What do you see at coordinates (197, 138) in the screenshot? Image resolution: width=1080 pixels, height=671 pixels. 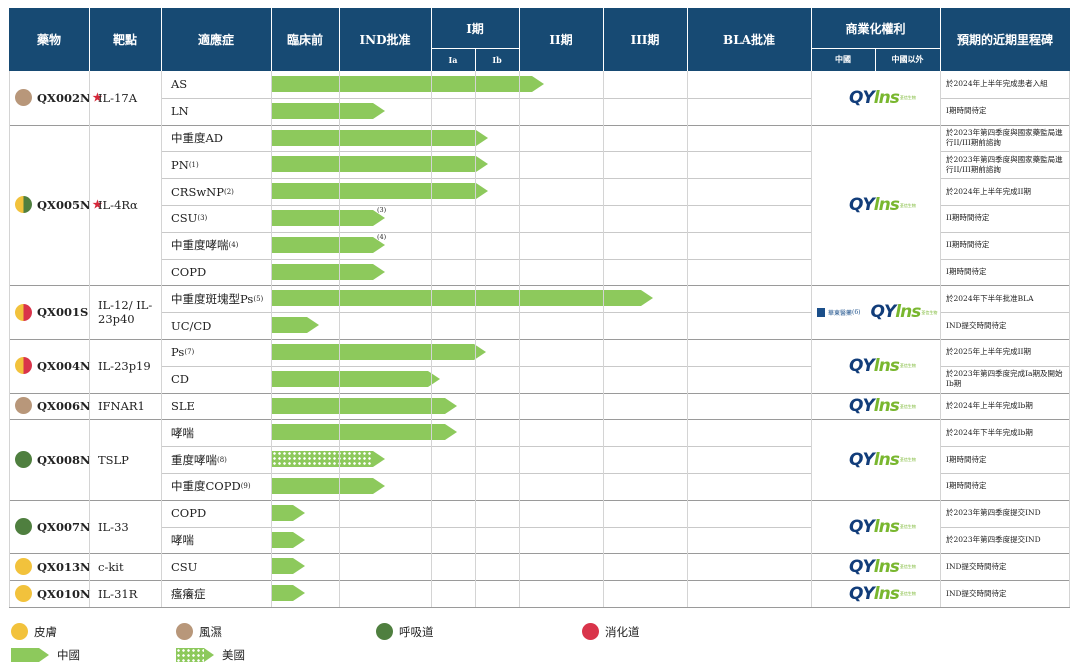 I see `indication-label: 中重度AD` at bounding box center [197, 138].